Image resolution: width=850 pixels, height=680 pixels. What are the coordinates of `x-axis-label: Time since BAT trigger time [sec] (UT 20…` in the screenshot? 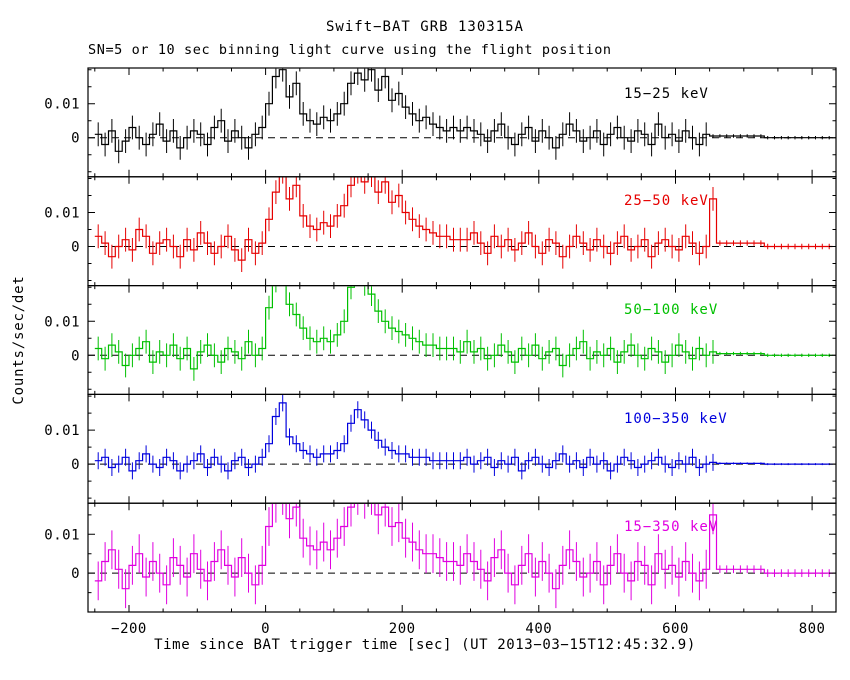 It's located at (425, 645).